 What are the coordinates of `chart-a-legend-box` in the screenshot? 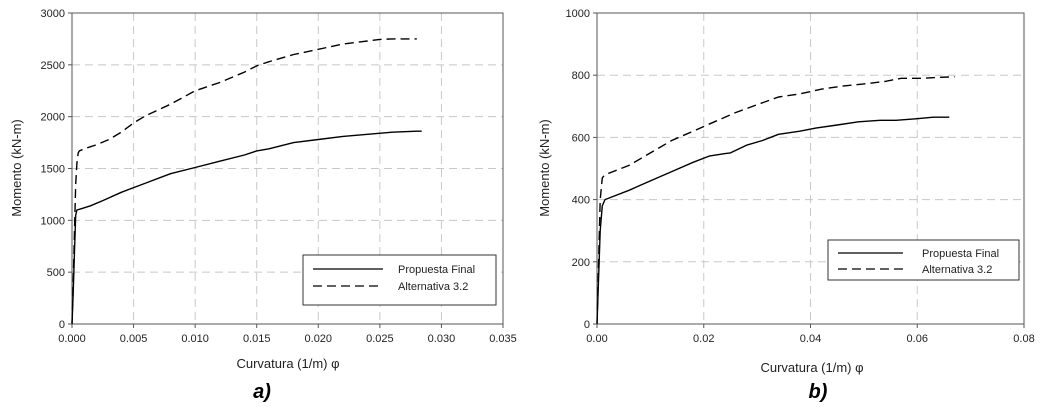 It's located at (399, 280).